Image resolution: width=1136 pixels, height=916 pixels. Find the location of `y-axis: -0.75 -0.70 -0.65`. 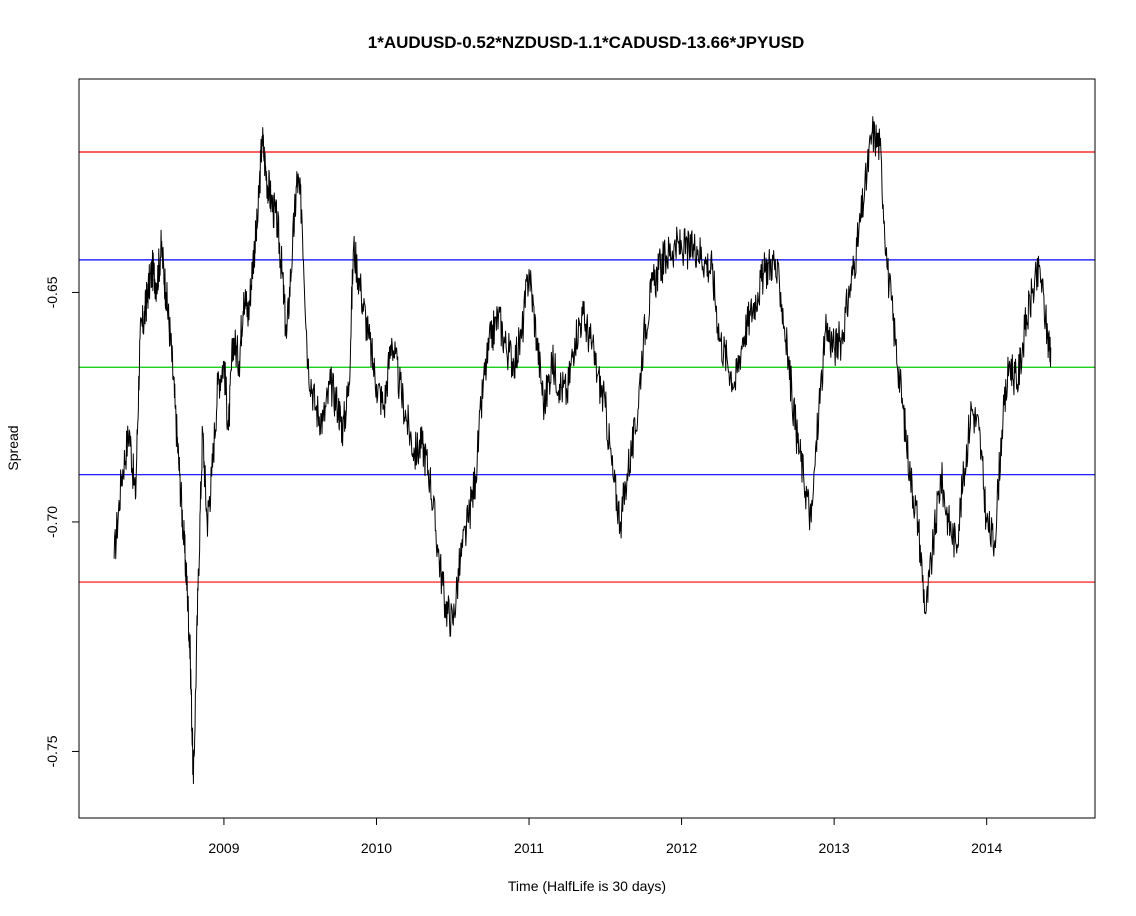

y-axis: -0.75 -0.70 -0.65 is located at coordinates (61, 521).